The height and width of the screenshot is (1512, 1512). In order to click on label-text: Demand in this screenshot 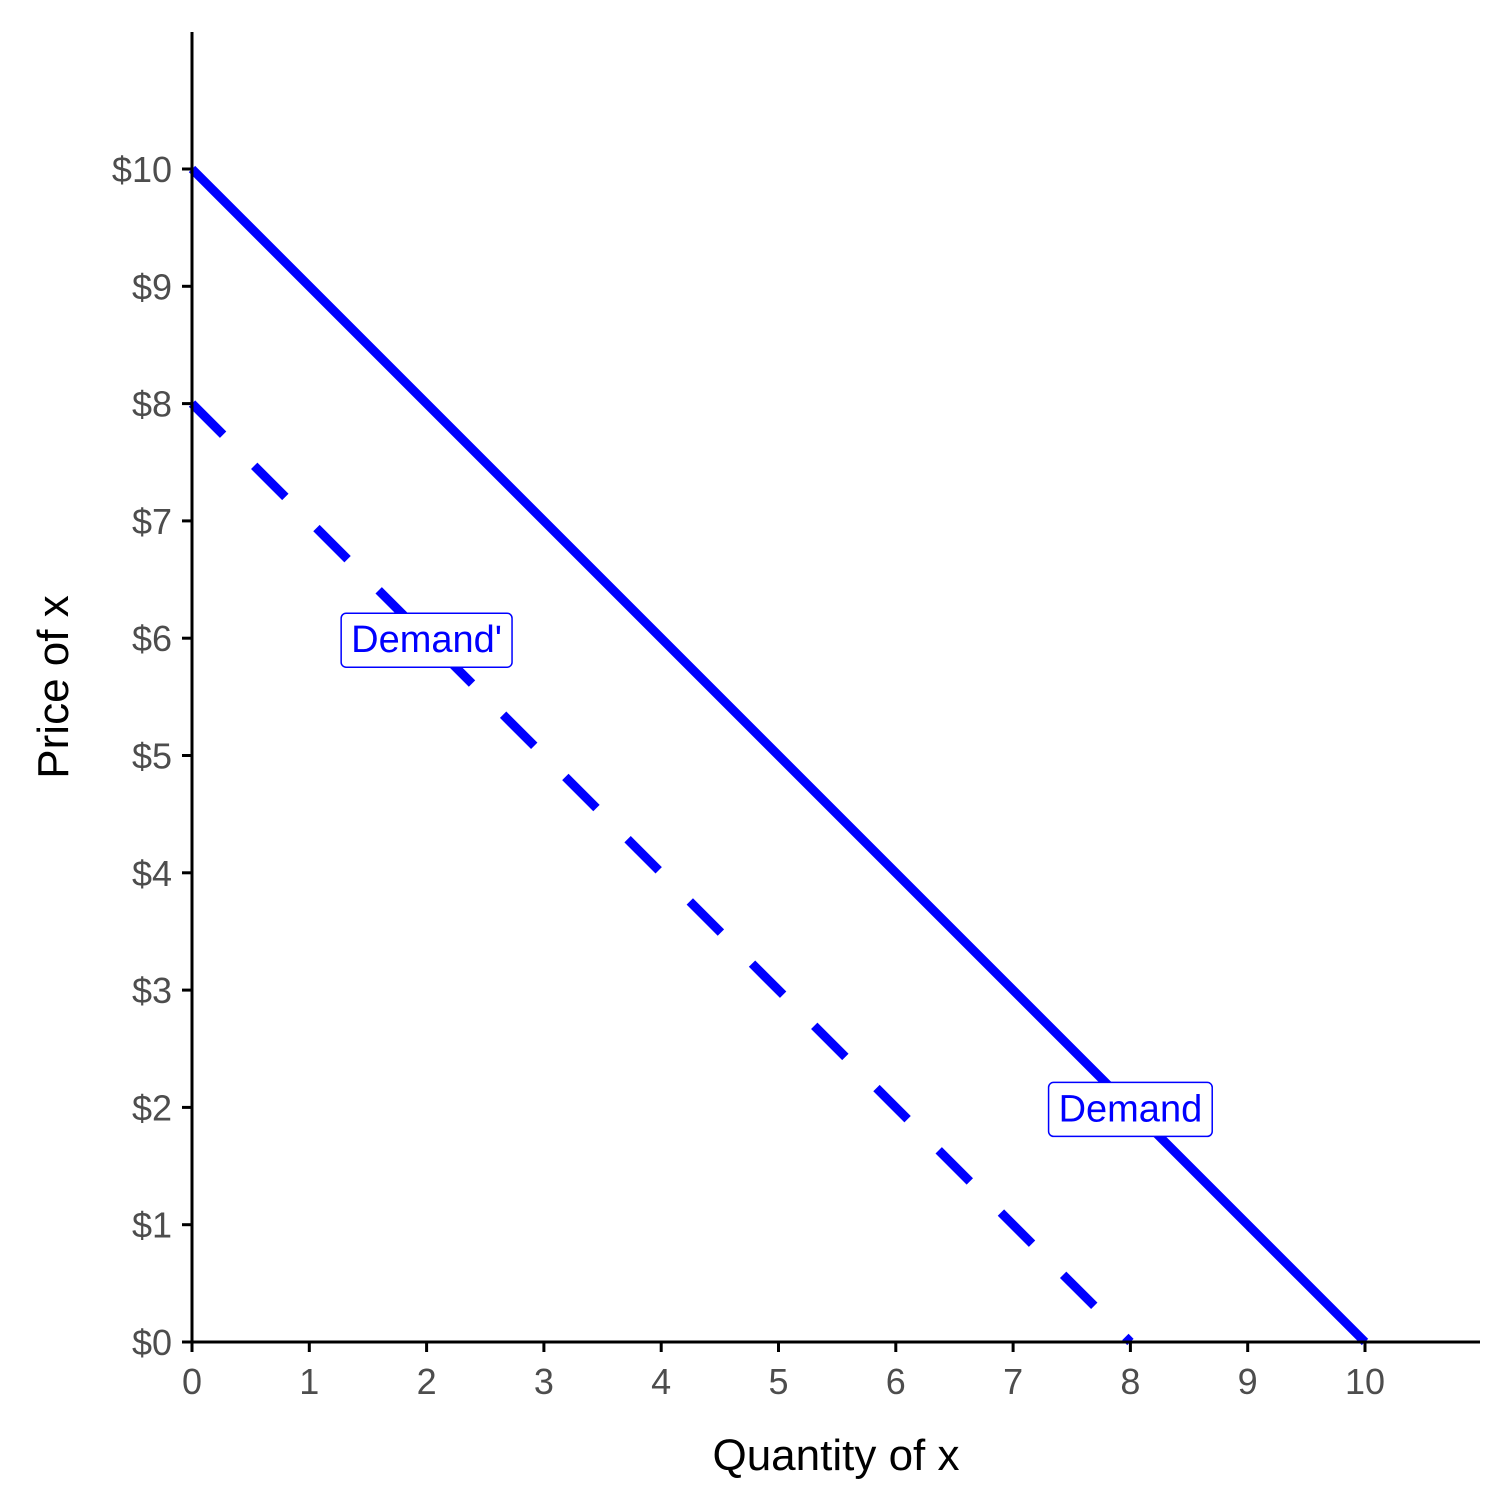, I will do `click(1131, 1109)`.